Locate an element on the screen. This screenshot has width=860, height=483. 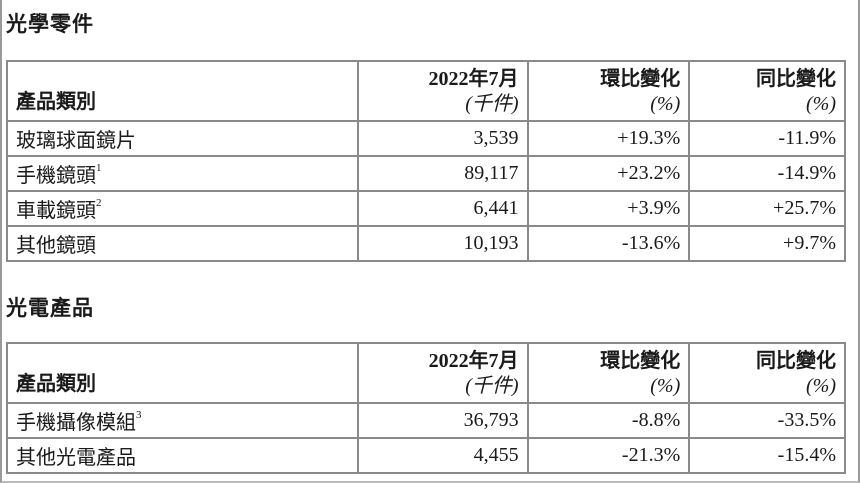
table-row: 其他鏡頭 10,193 -13.6% +9.7% is located at coordinates (426, 243).